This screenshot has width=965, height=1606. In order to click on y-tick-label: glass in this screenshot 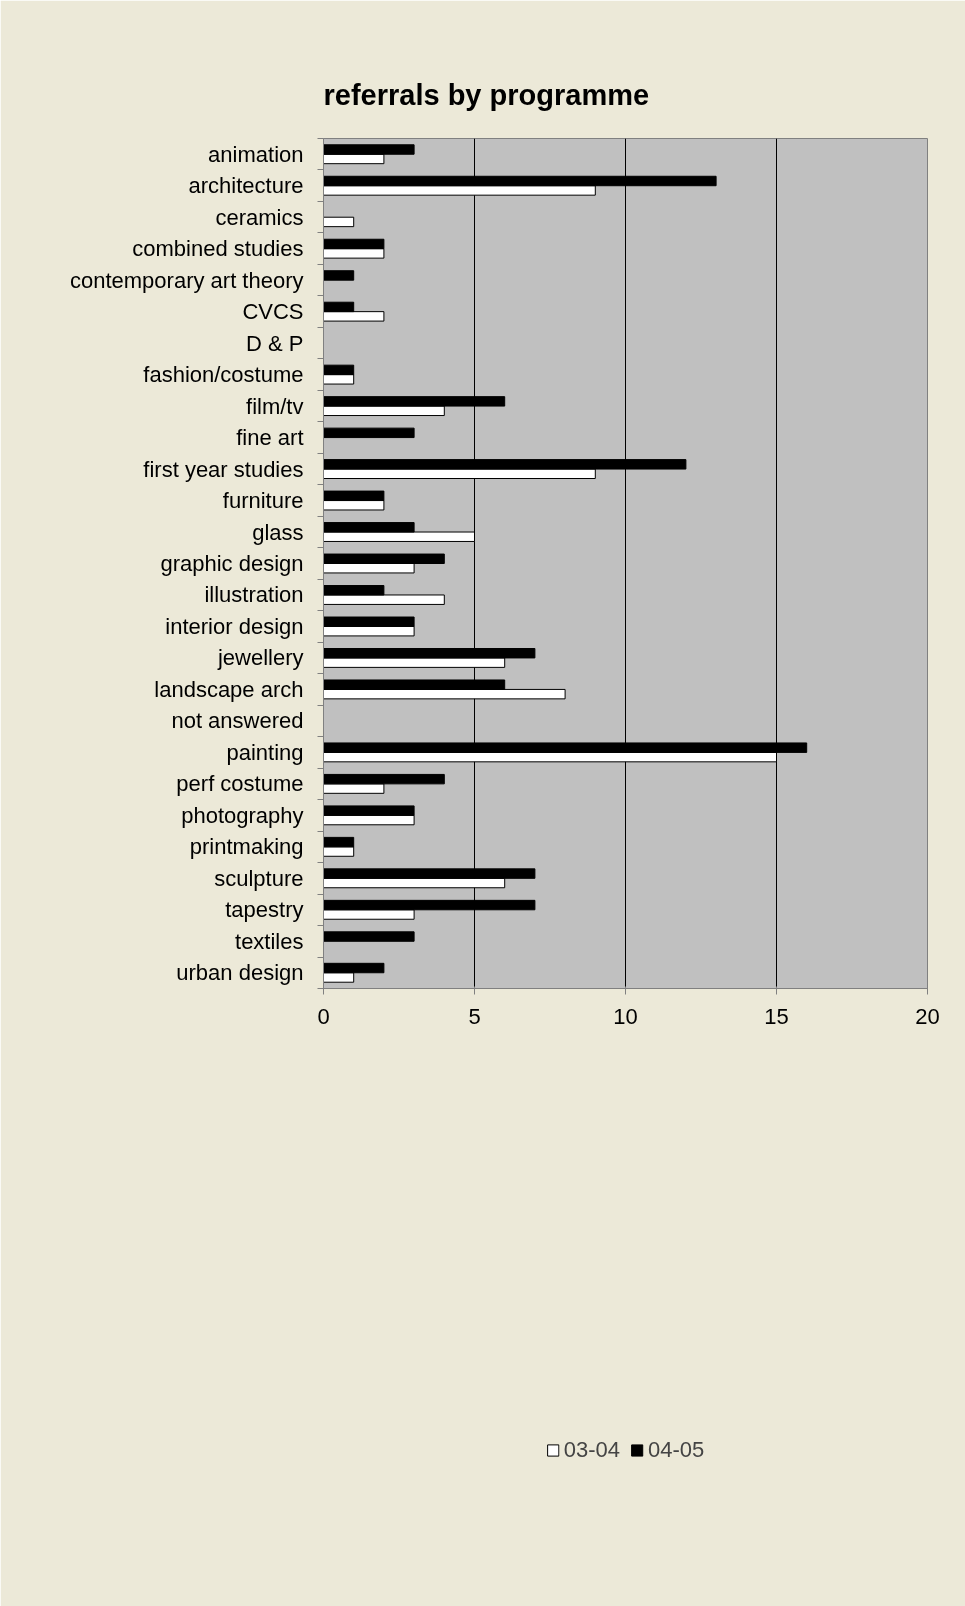, I will do `click(278, 532)`.